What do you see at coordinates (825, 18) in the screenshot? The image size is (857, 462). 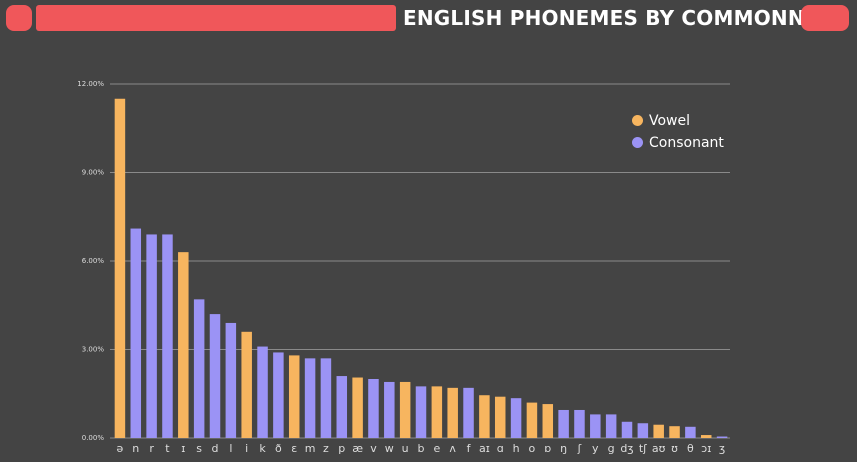 I see `banner-right-bar` at bounding box center [825, 18].